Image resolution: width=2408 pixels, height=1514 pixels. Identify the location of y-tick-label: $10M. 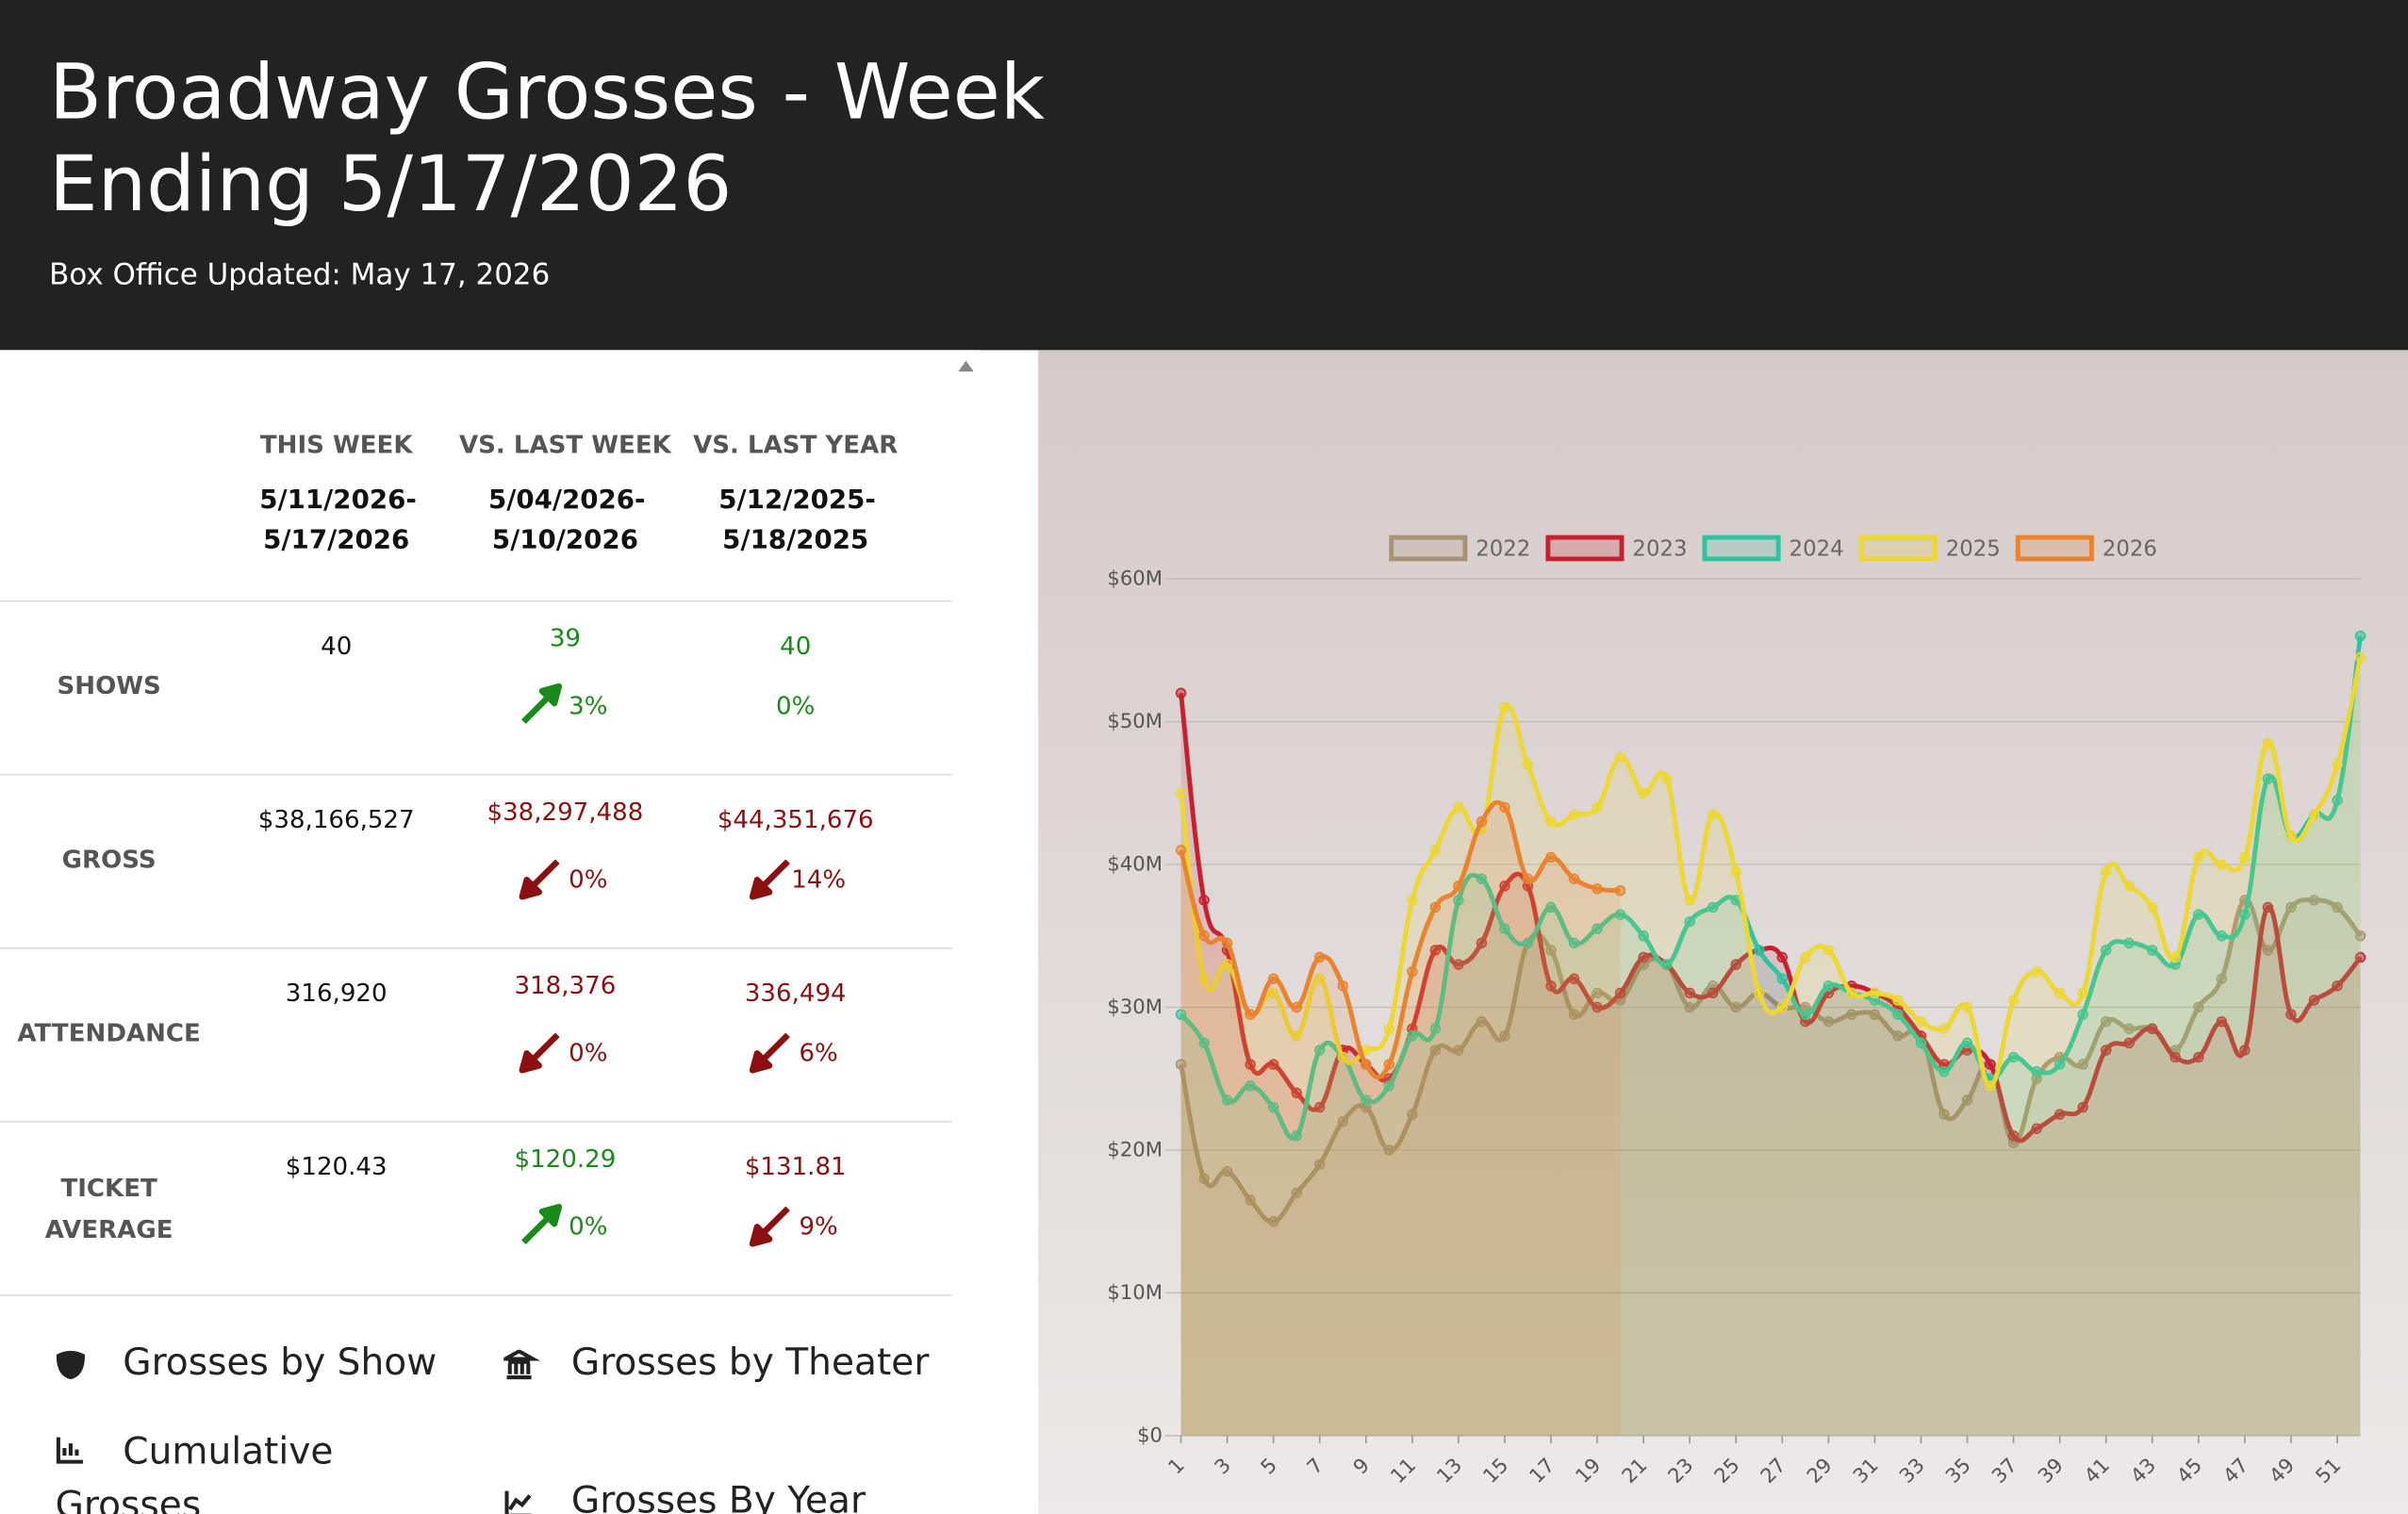
(1135, 1292).